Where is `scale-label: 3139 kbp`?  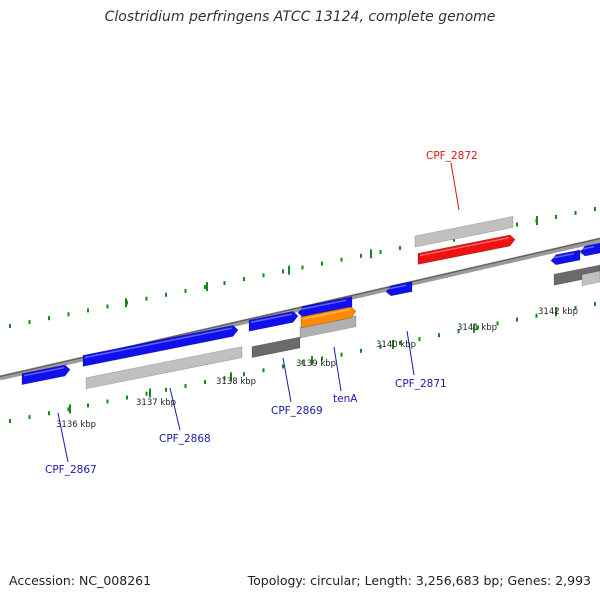 scale-label: 3139 kbp is located at coordinates (316, 364).